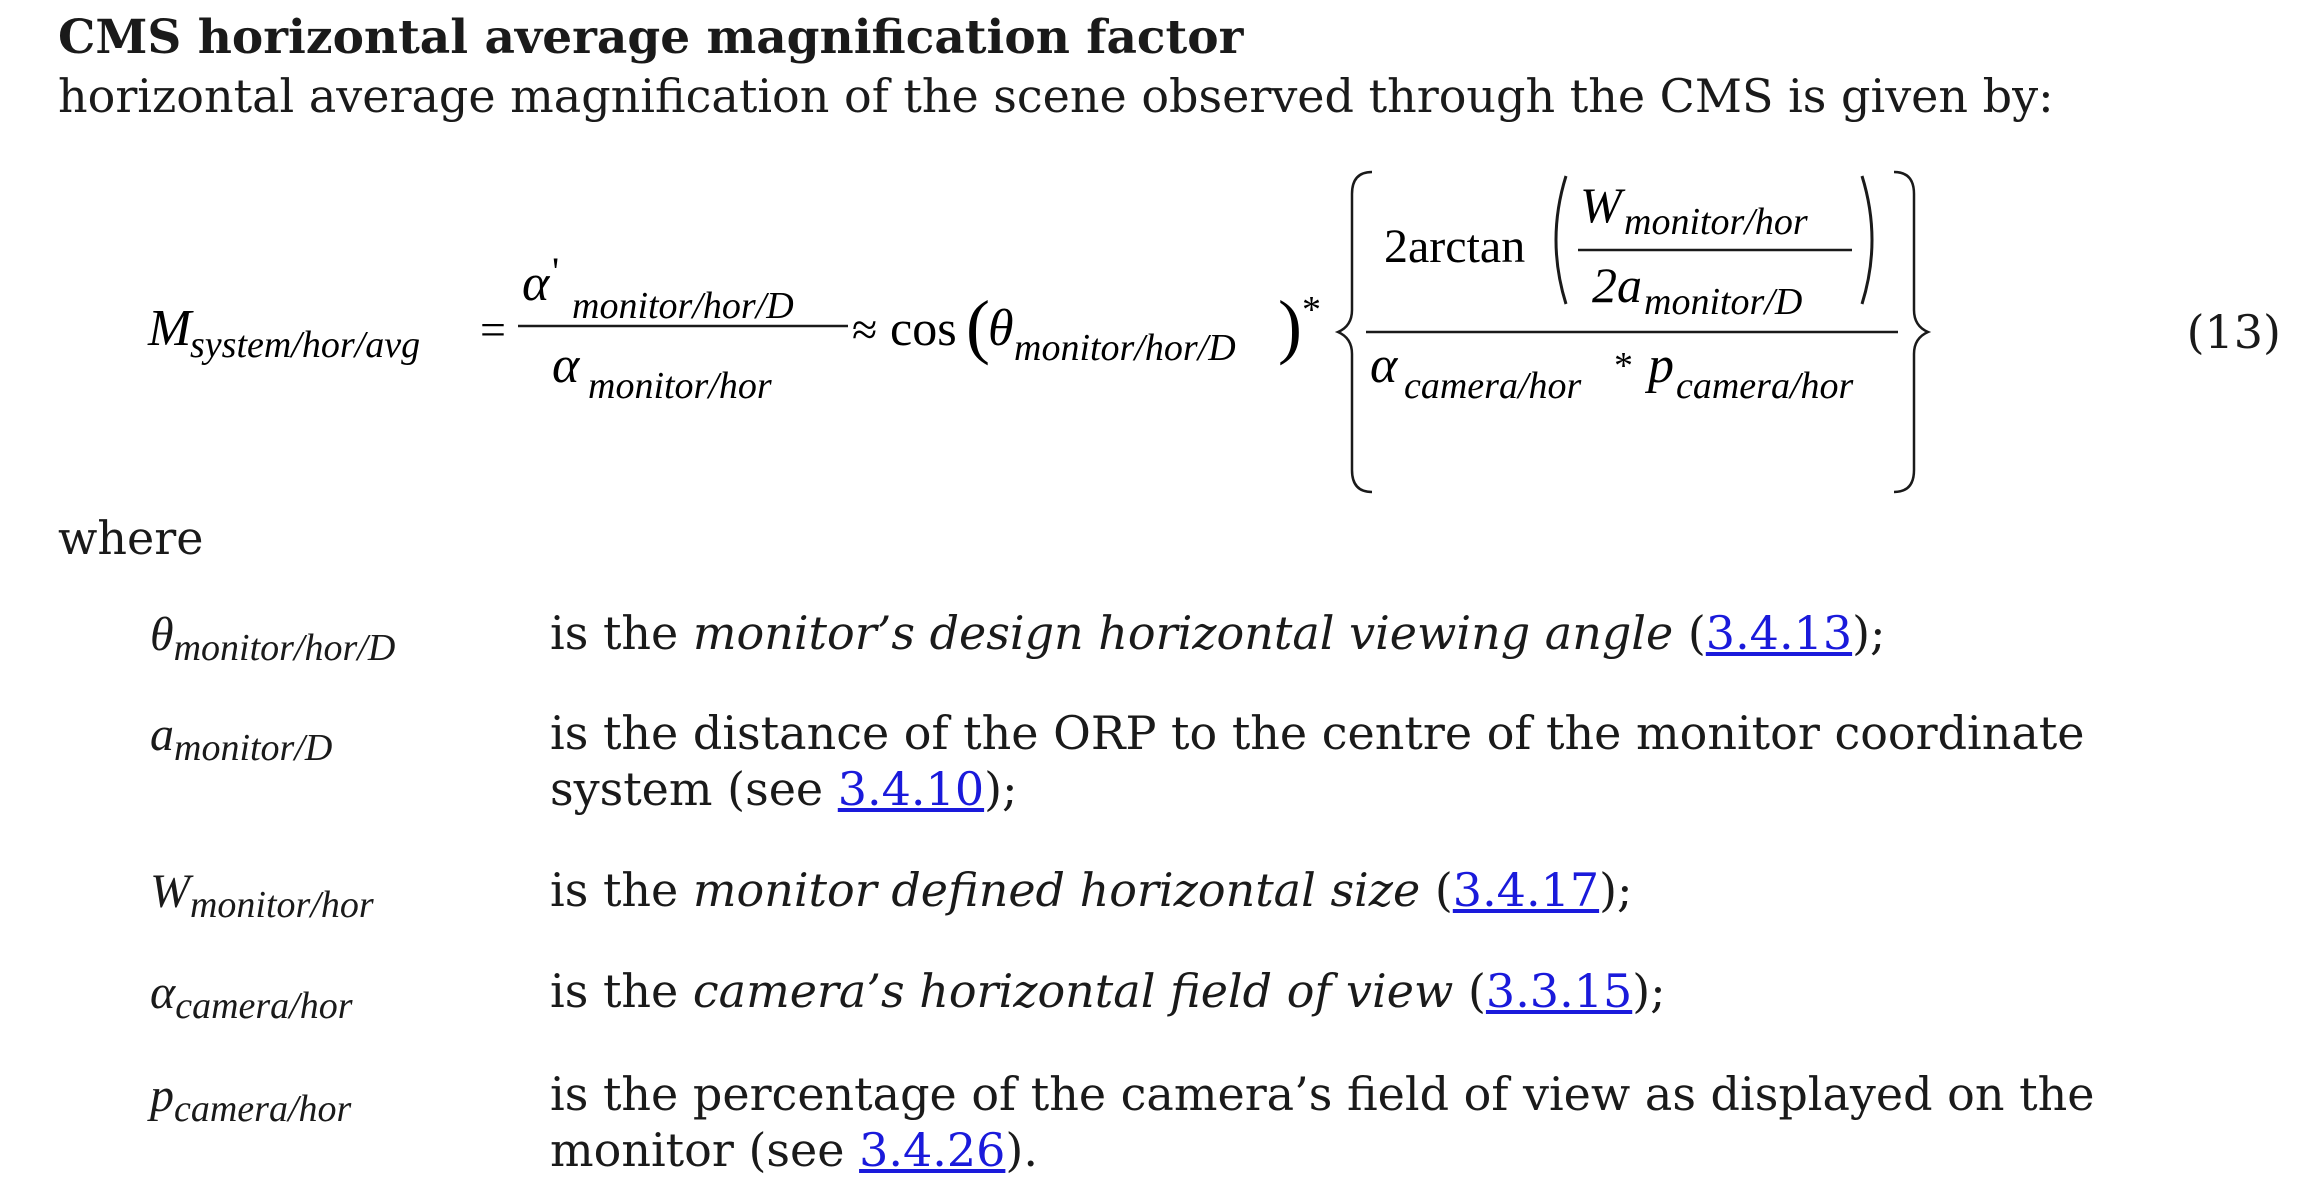 This screenshot has width=2299, height=1191. Describe the element at coordinates (1559, 991) in the screenshot. I see `reference-link: 3.3.15` at that location.